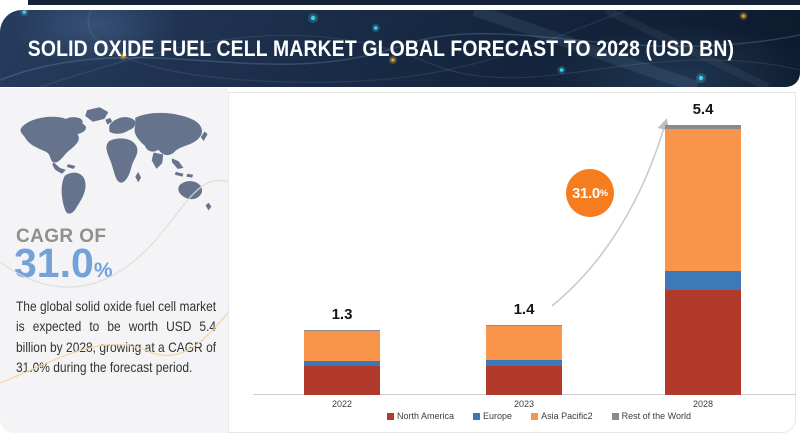 The image size is (800, 437). I want to click on legend-label-north-america: North America, so click(426, 416).